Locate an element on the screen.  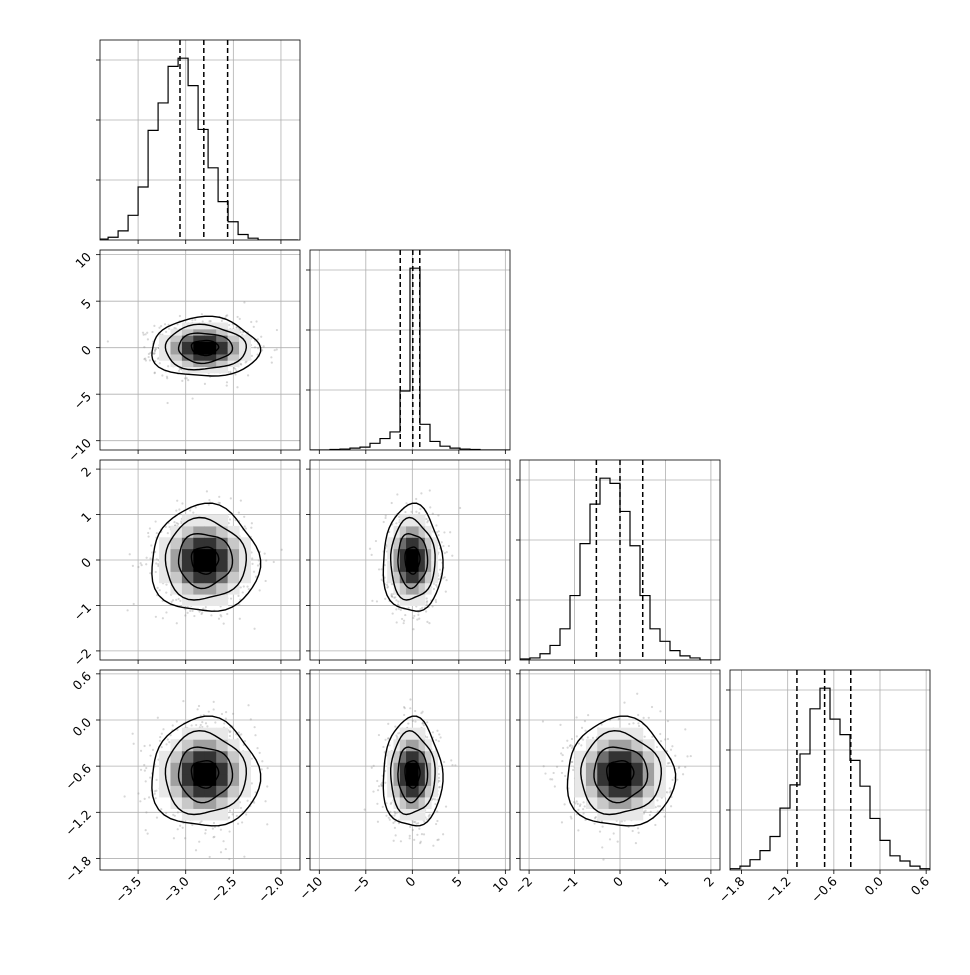
y-tick-label: −0.6 is located at coordinates (78, 777).